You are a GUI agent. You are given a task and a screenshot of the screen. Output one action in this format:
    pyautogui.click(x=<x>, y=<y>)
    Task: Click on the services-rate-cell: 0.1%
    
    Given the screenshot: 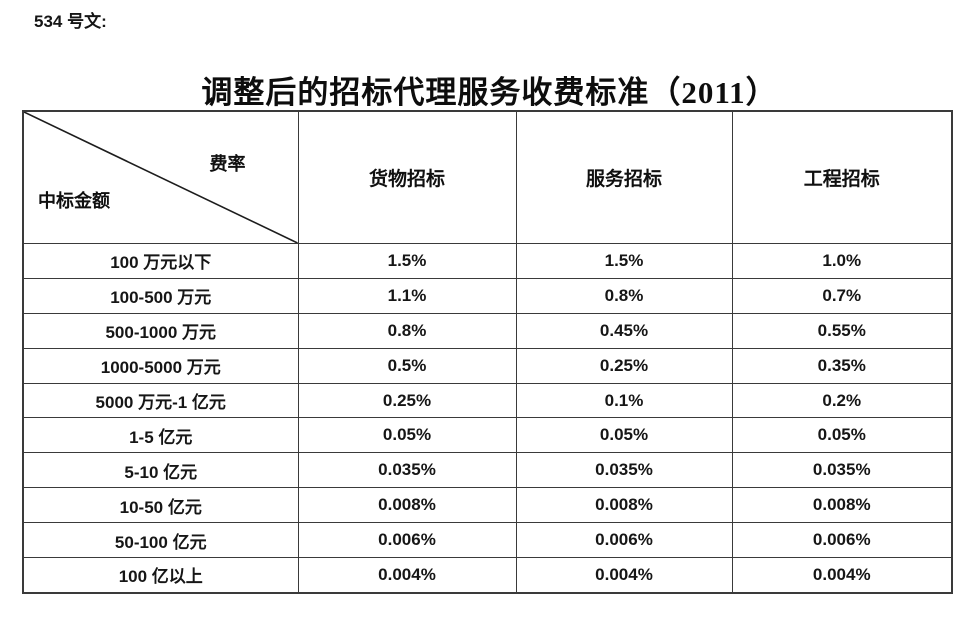 What is the action you would take?
    pyautogui.click(x=624, y=400)
    